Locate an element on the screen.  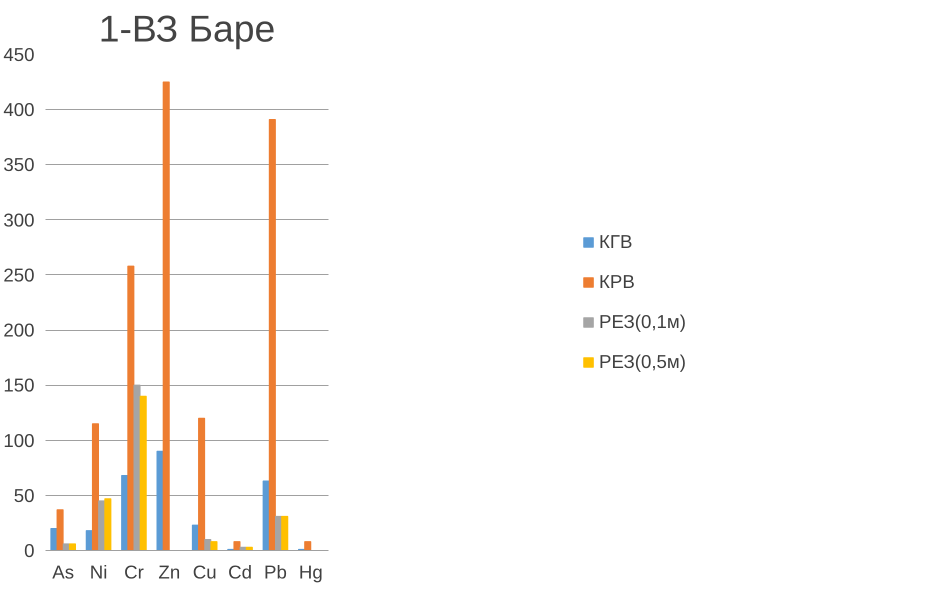
x-tick-label: Cu is located at coordinates (204, 572).